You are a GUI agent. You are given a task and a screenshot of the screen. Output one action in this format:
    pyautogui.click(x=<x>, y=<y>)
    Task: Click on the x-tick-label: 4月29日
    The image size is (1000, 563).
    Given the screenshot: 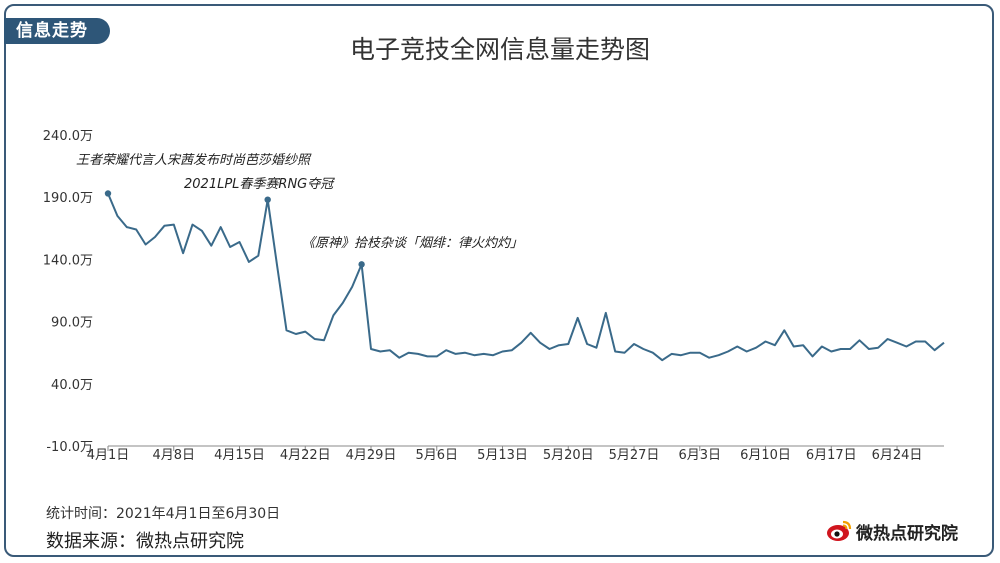 What is the action you would take?
    pyautogui.click(x=371, y=455)
    